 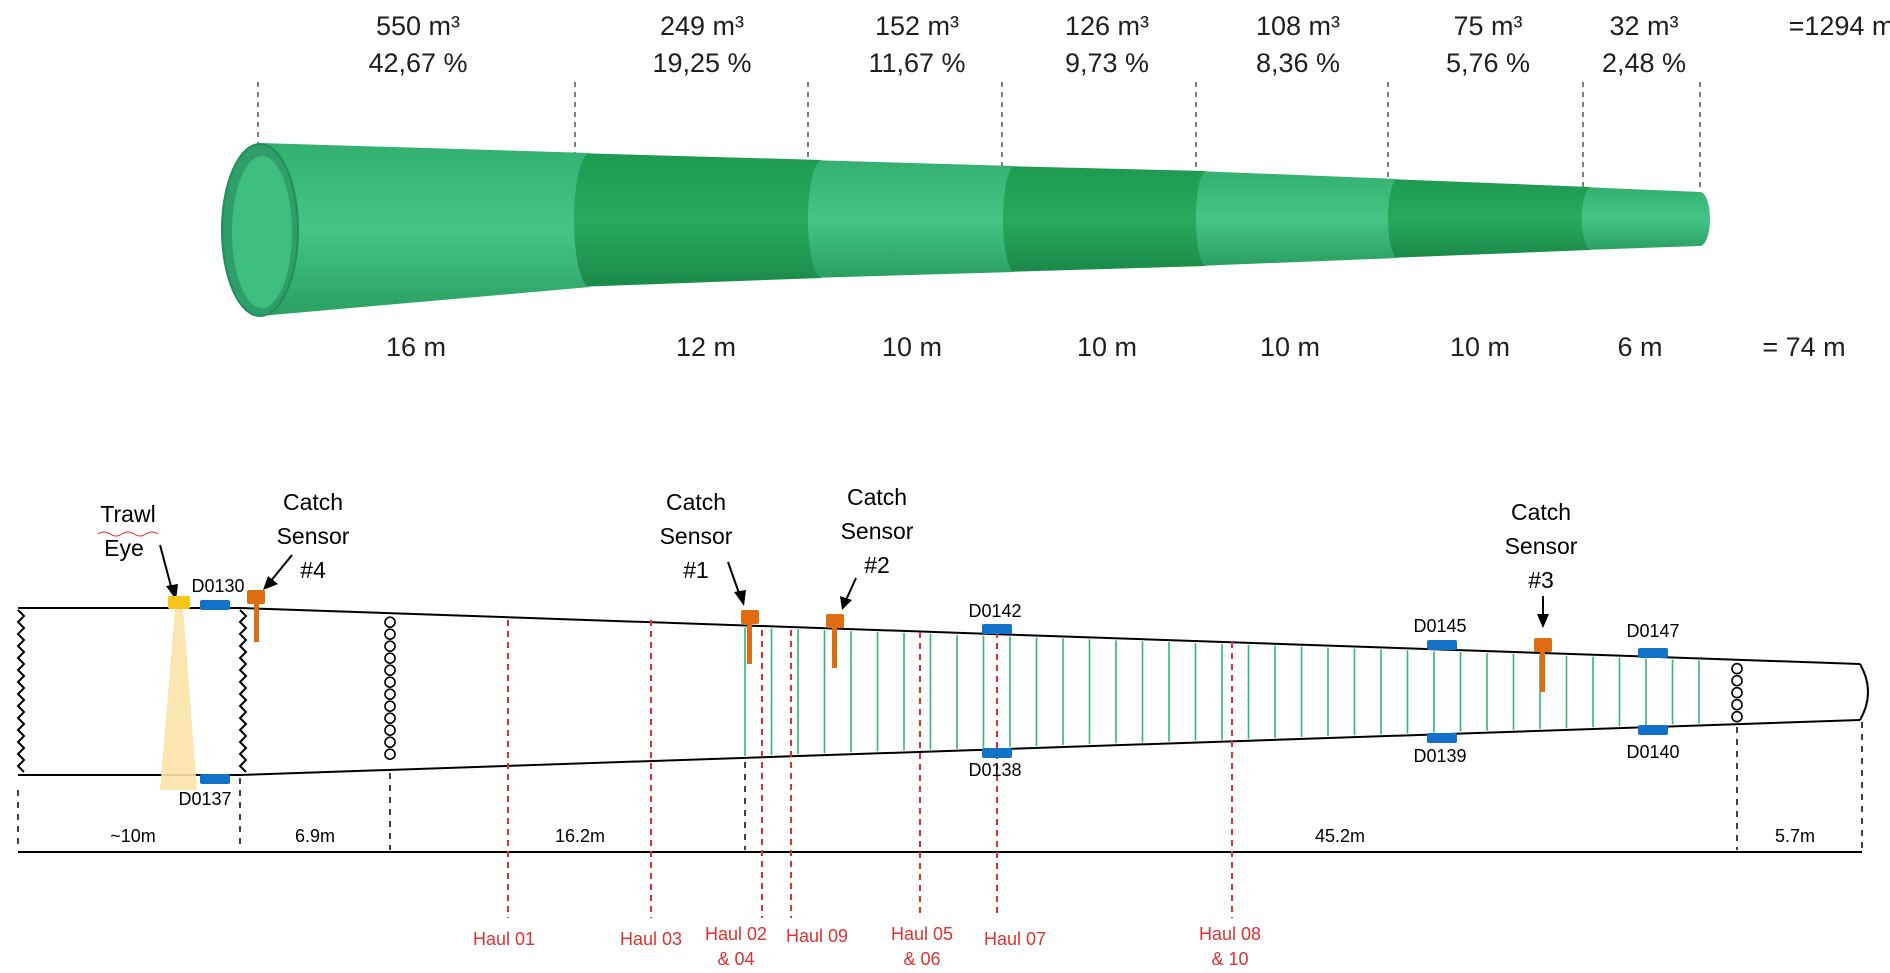 I want to click on segment-length: 6 m, so click(x=1639, y=347).